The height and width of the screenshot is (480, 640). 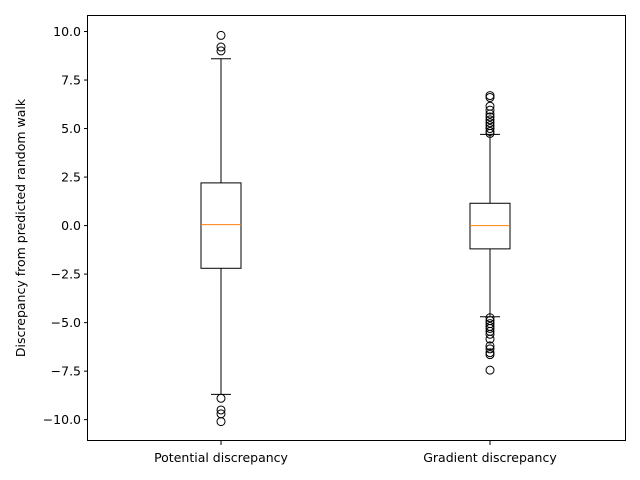 I want to click on y-axis: −10.0 −7.5 −5.0 −2.5 0.0 2.5 5.0 7.5 10.0, so click(x=65, y=225).